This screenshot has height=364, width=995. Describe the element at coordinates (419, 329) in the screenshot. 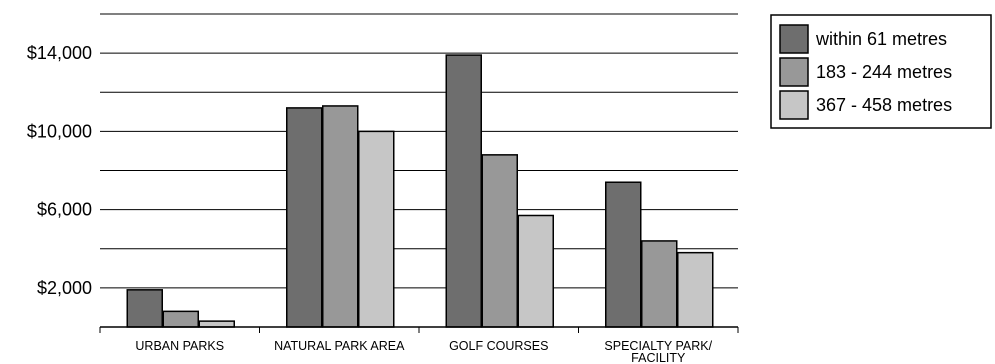

I see `x-axis` at that location.